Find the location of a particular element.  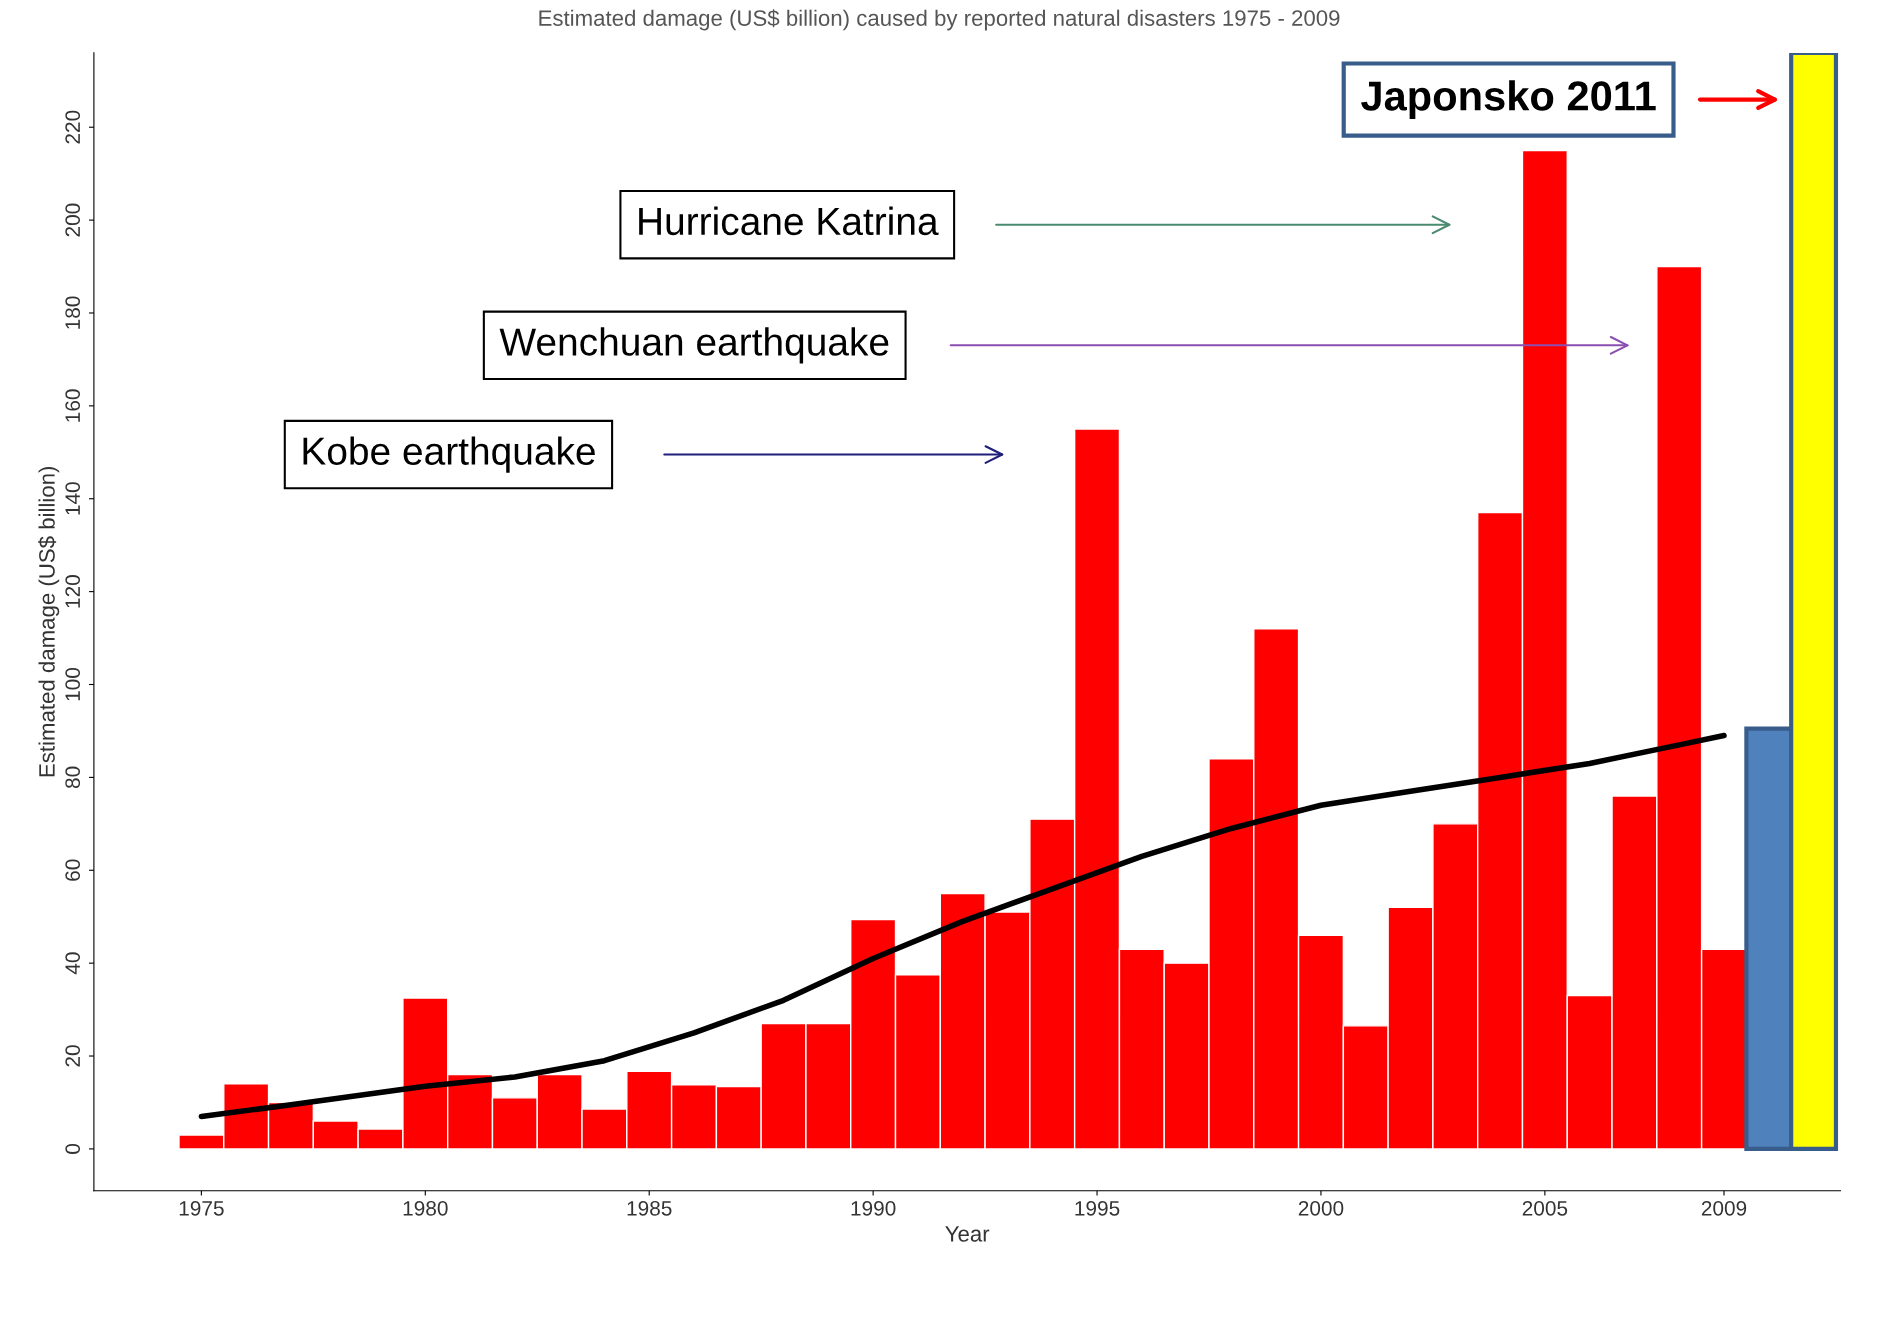

y-tick-label: 0 is located at coordinates (73, 1148).